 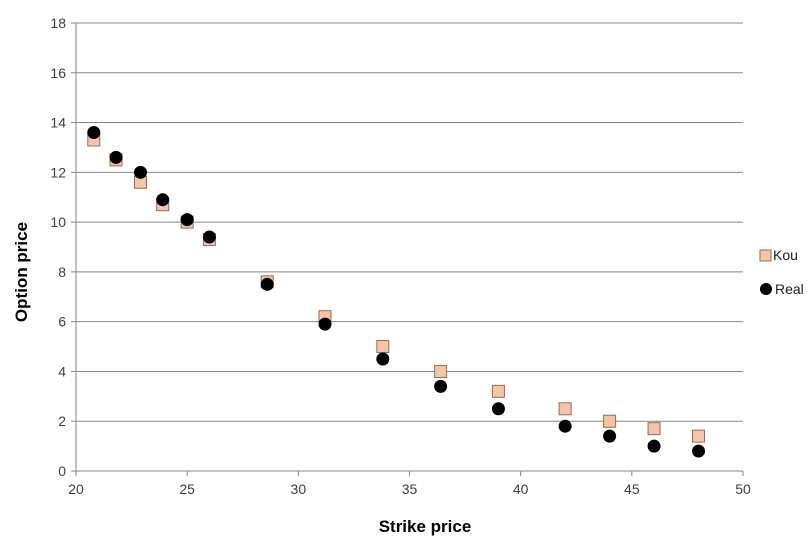 I want to click on y-tick-label-2: 2, so click(x=62, y=421).